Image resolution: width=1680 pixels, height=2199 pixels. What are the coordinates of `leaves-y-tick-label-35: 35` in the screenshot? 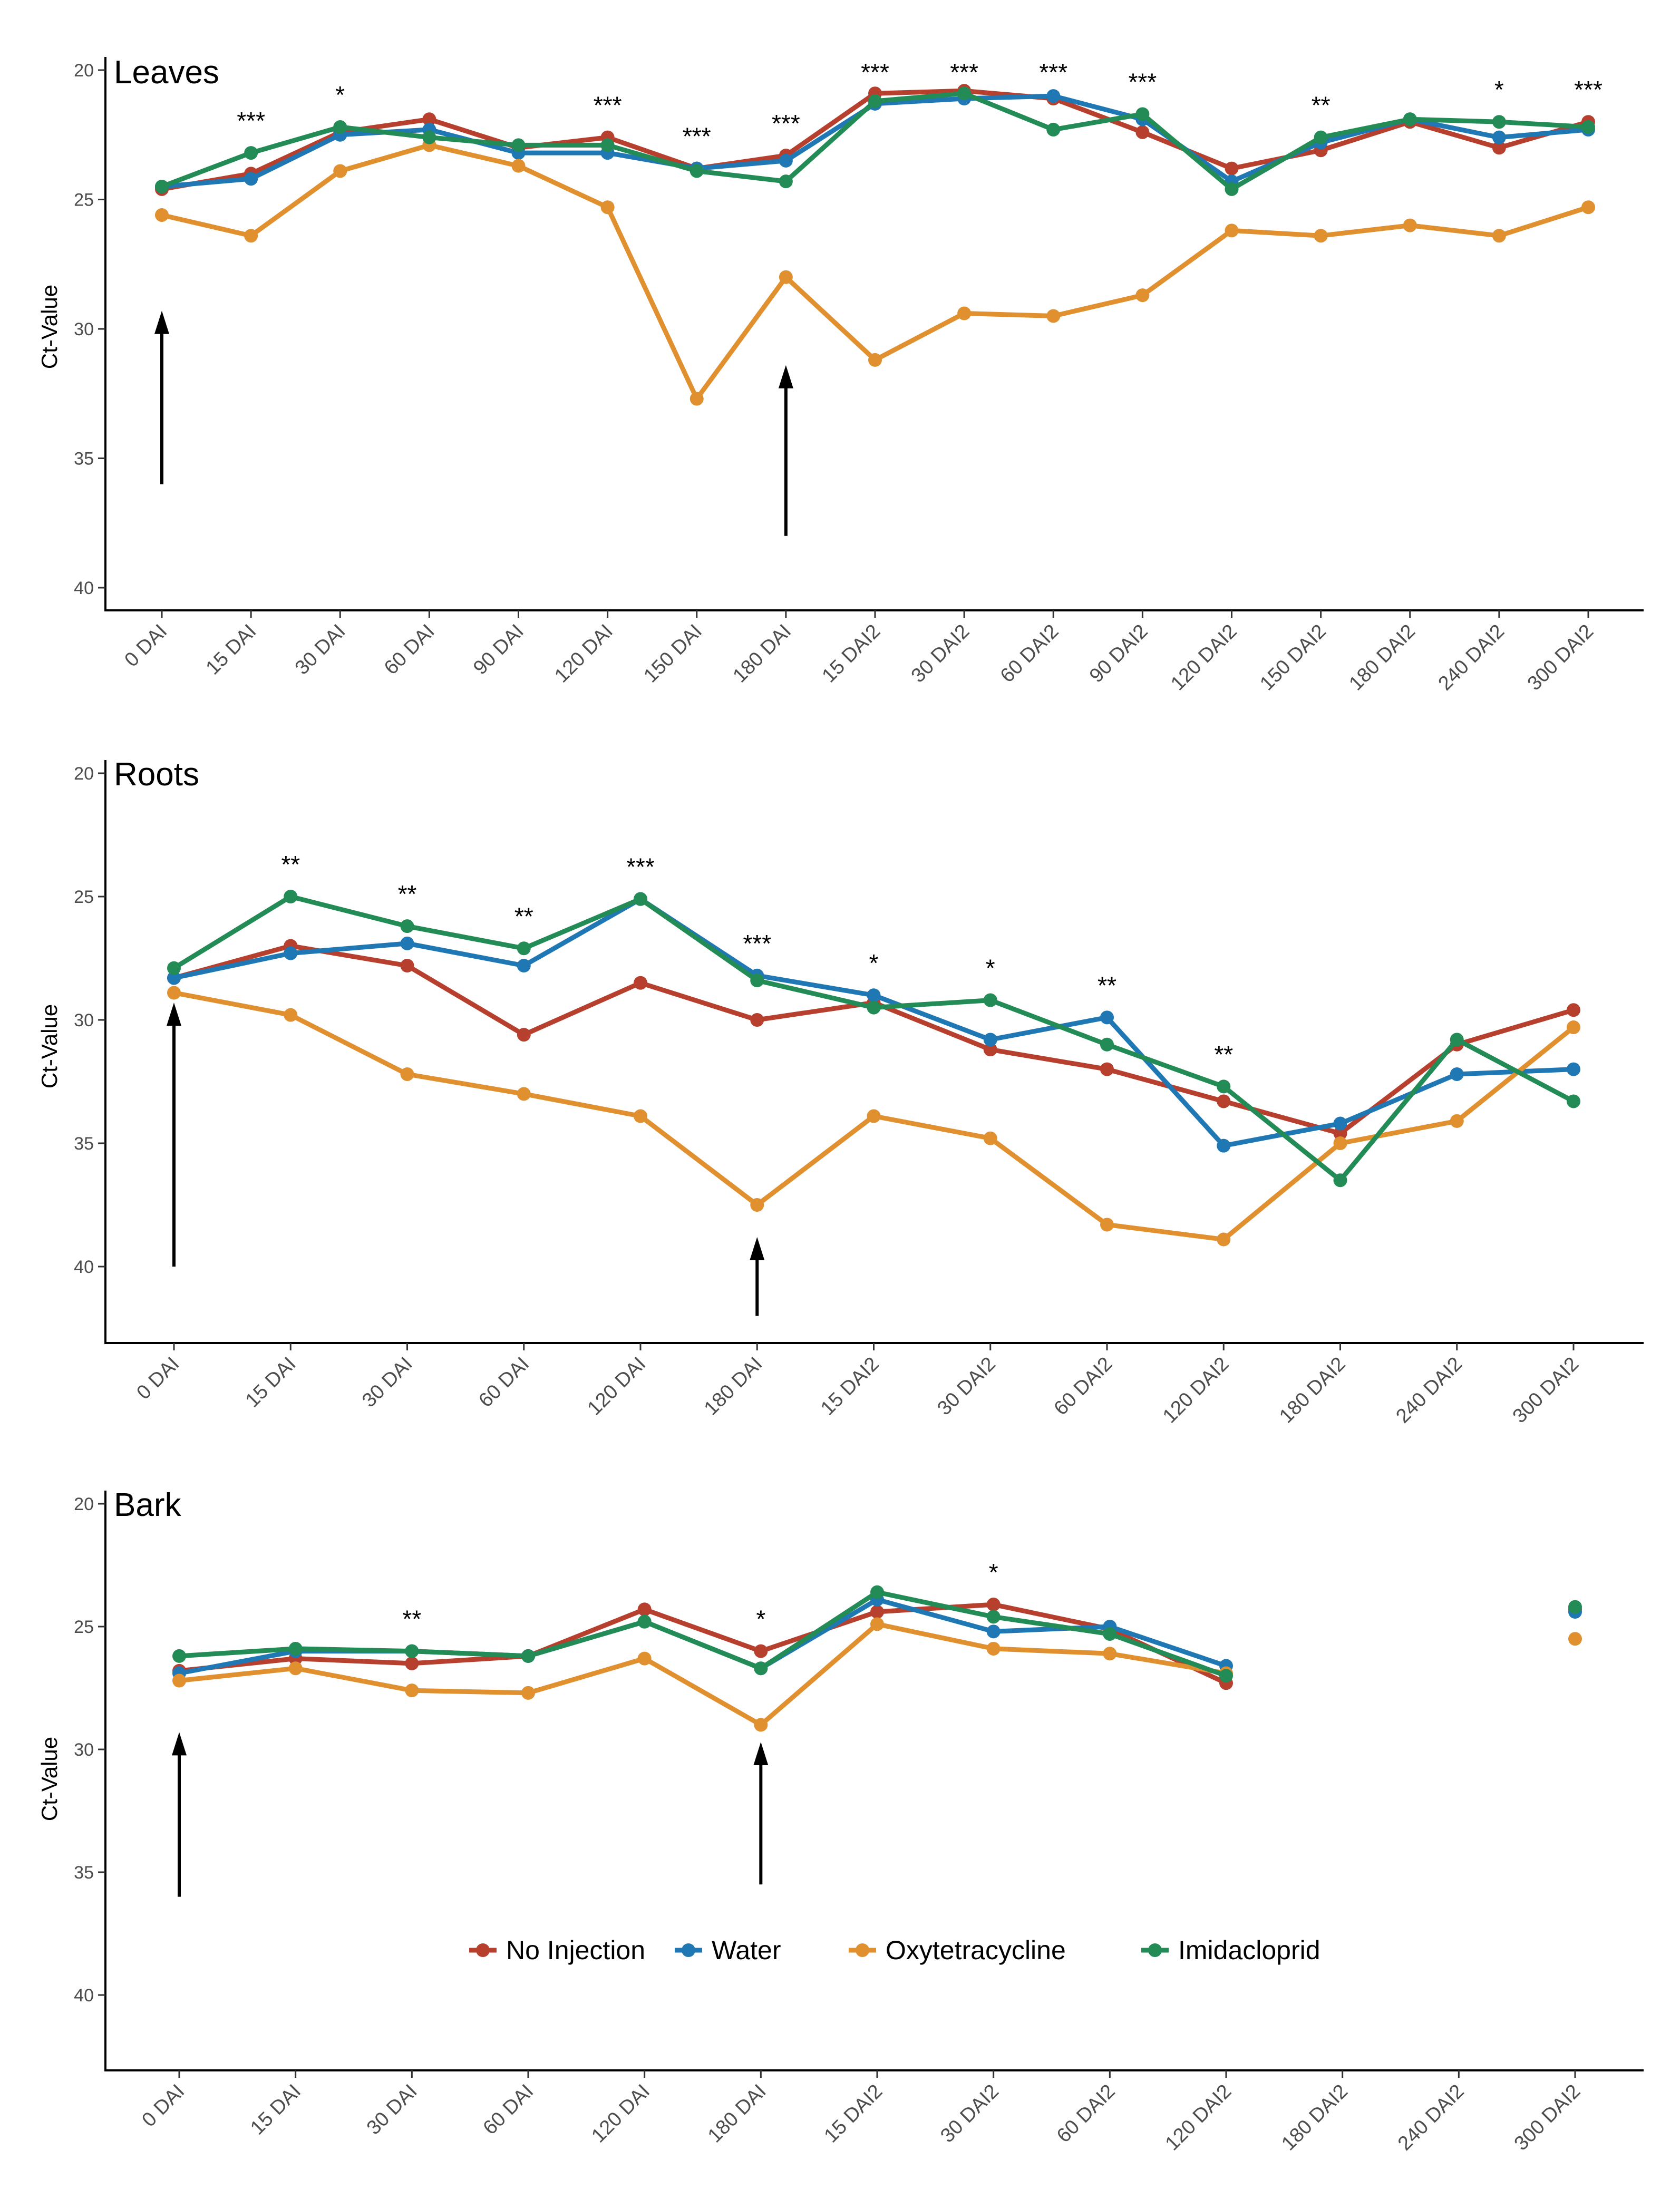 It's located at (84, 459).